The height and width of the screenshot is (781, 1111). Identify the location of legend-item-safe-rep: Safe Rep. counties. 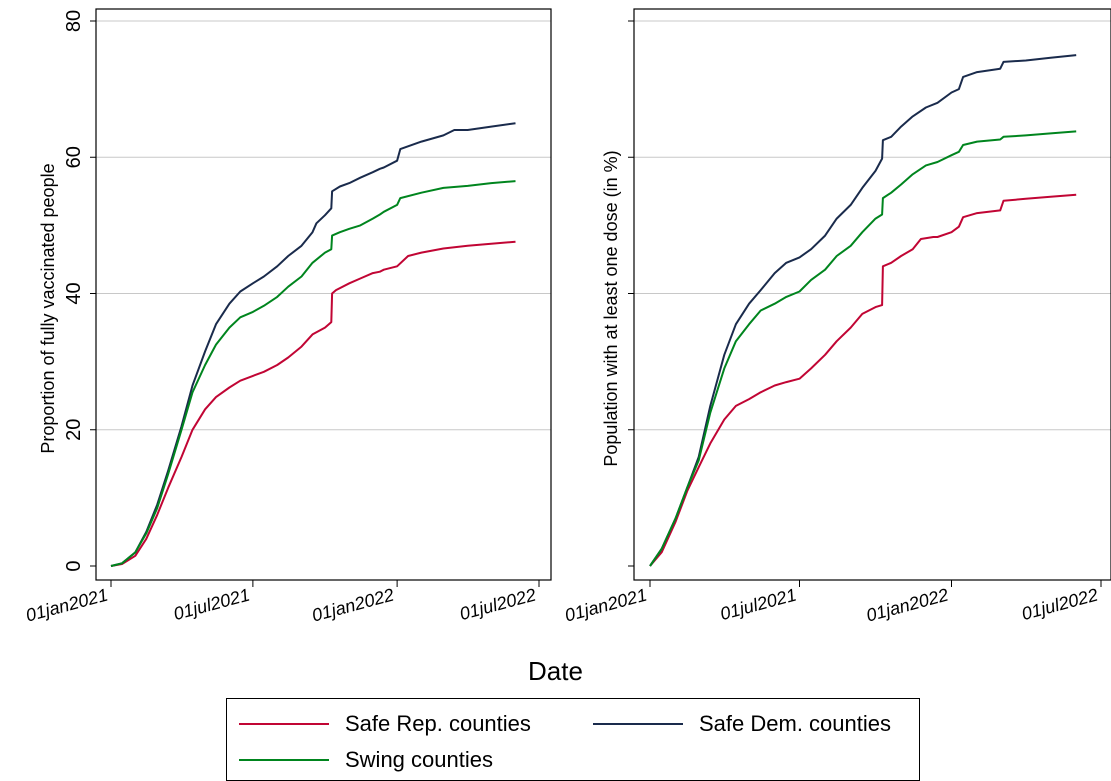
(385, 724).